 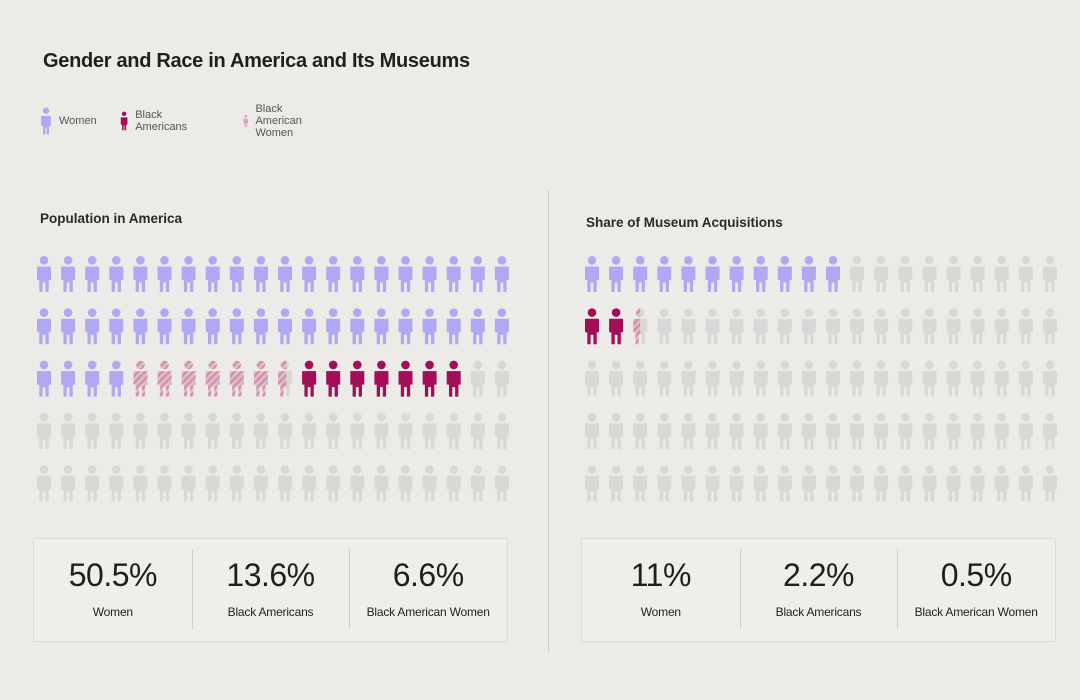 I want to click on stat-black-american-women: 6.6% Black American Women, so click(x=428, y=590).